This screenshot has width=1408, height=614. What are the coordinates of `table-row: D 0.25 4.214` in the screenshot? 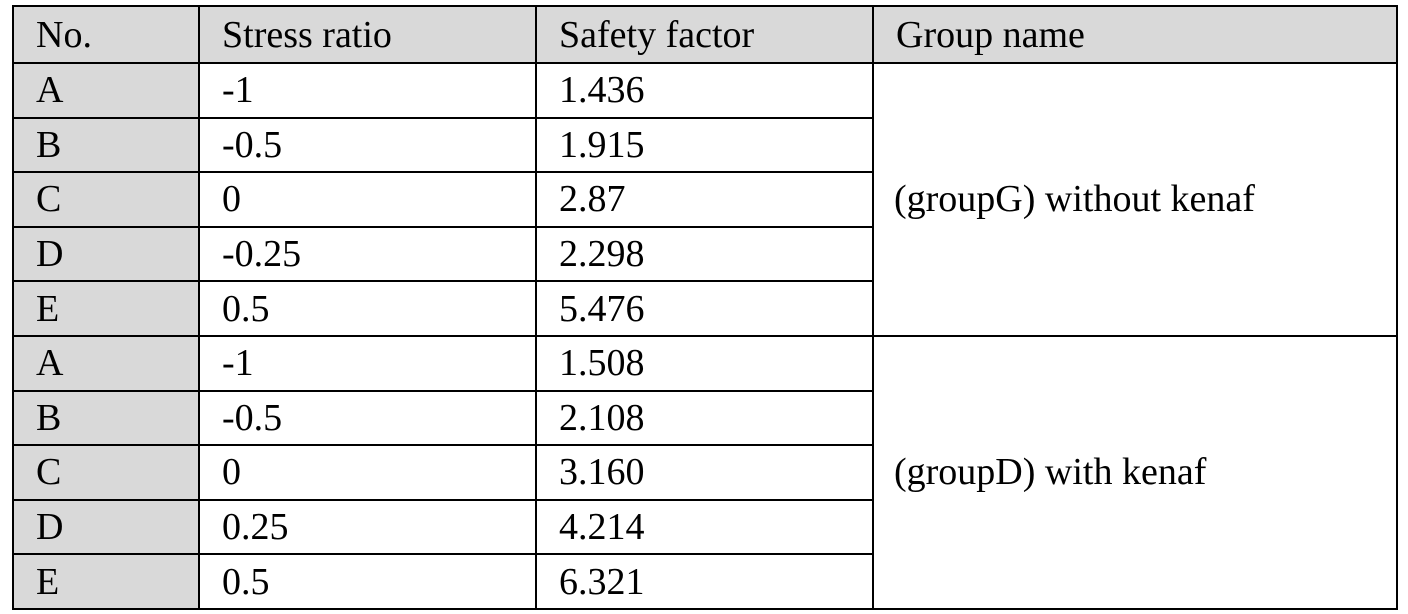 It's located at (704, 527).